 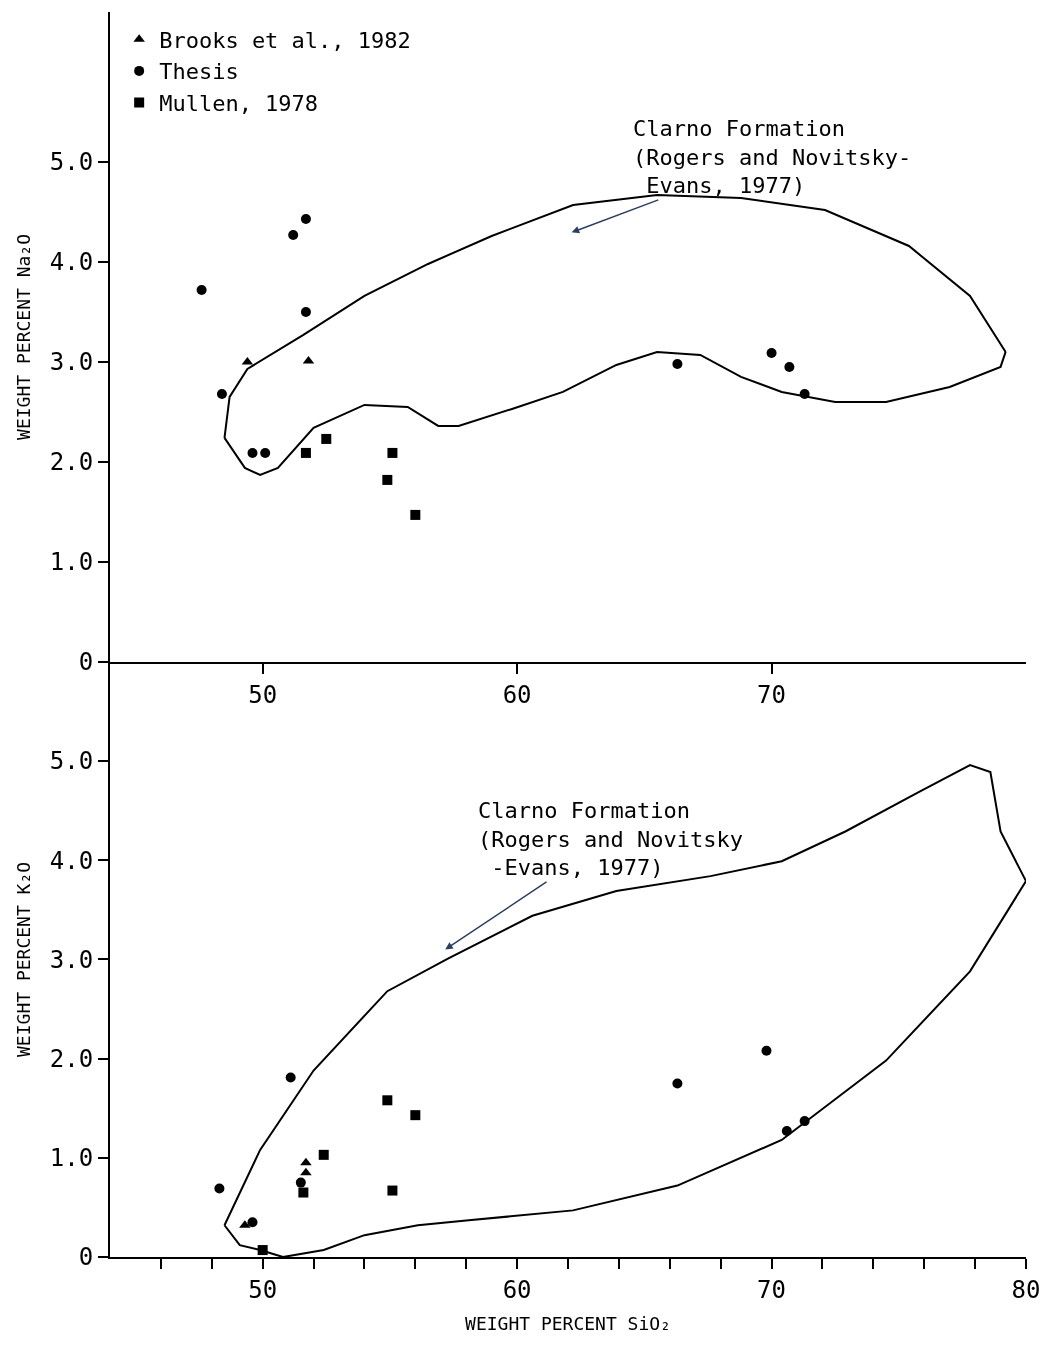 What do you see at coordinates (1026, 1289) in the screenshot?
I see `x-tick-label: 80` at bounding box center [1026, 1289].